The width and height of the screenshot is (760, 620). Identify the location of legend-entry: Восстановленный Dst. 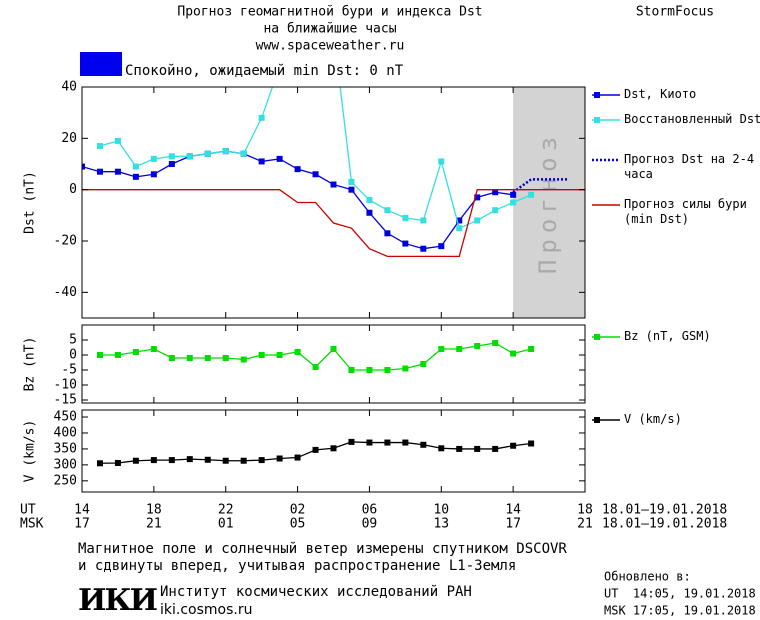
(692, 119).